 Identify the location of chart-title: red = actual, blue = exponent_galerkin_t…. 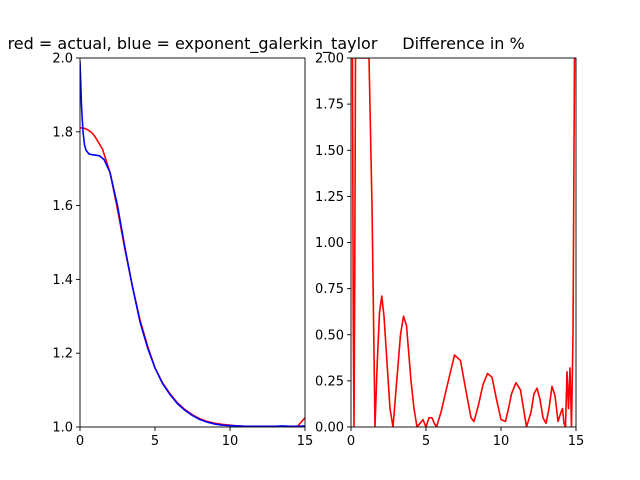
(193, 44).